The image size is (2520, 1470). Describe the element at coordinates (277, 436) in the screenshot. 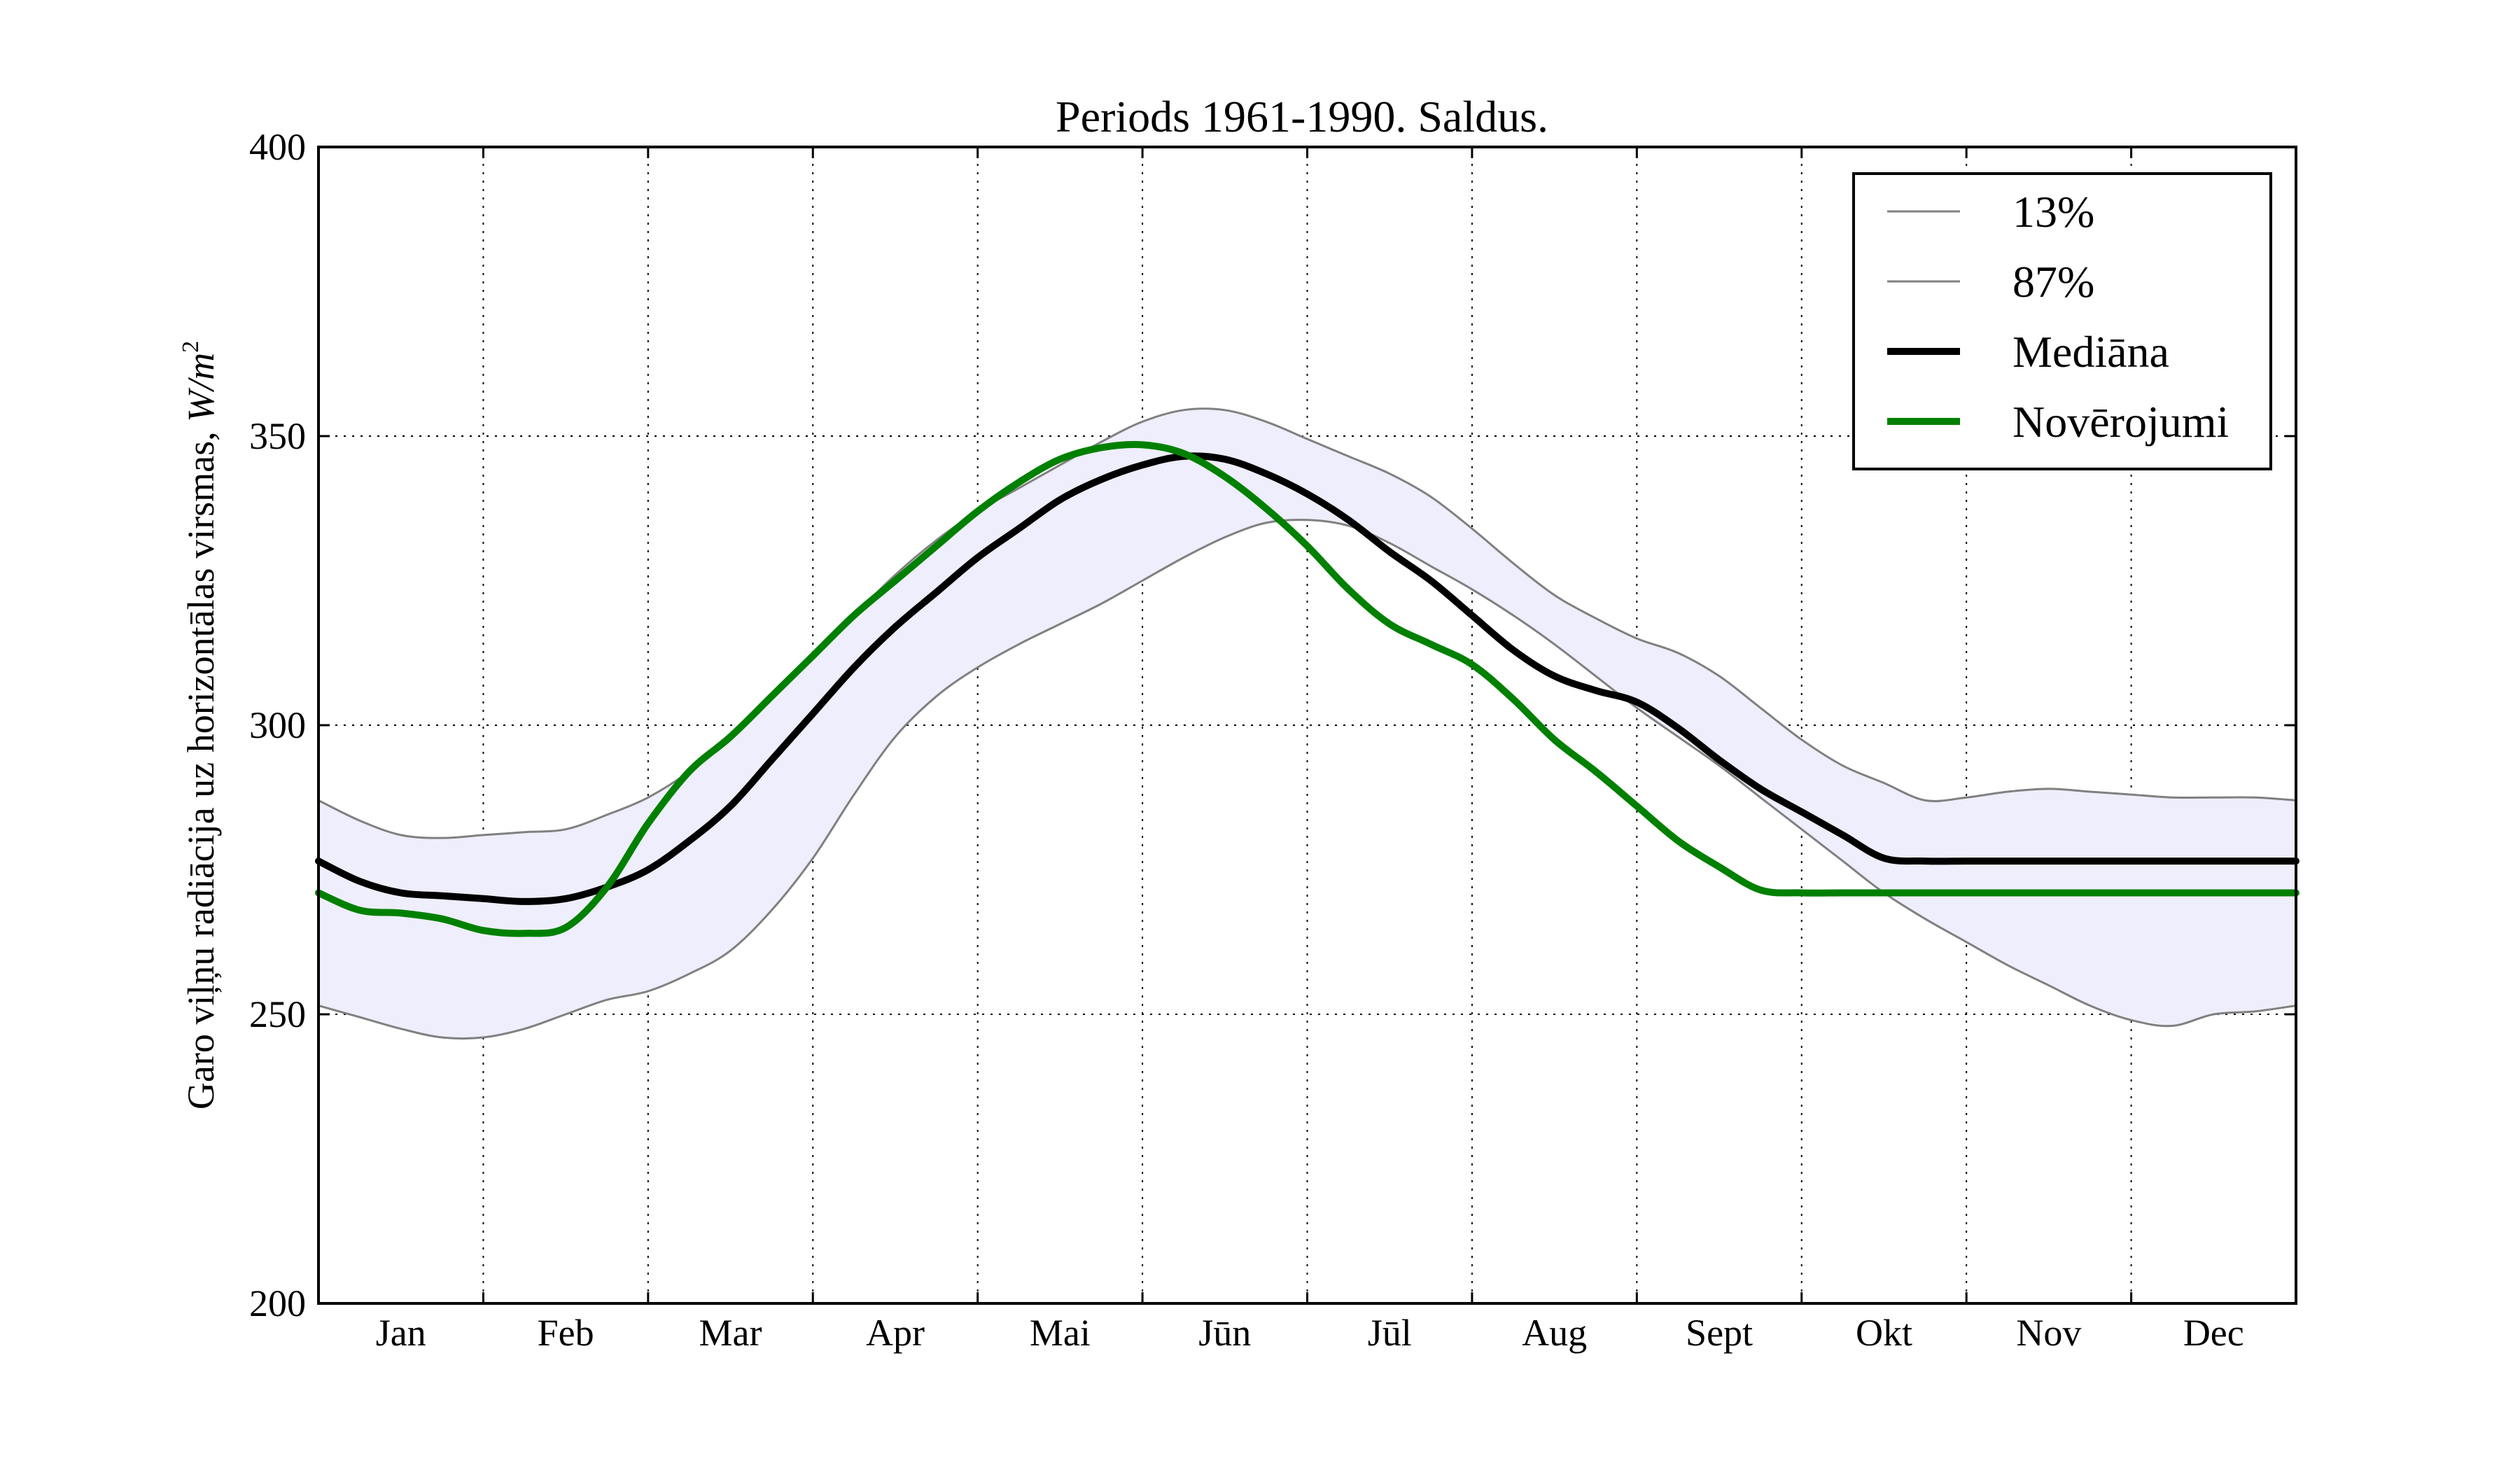

I see `y-tick-label: 350` at that location.